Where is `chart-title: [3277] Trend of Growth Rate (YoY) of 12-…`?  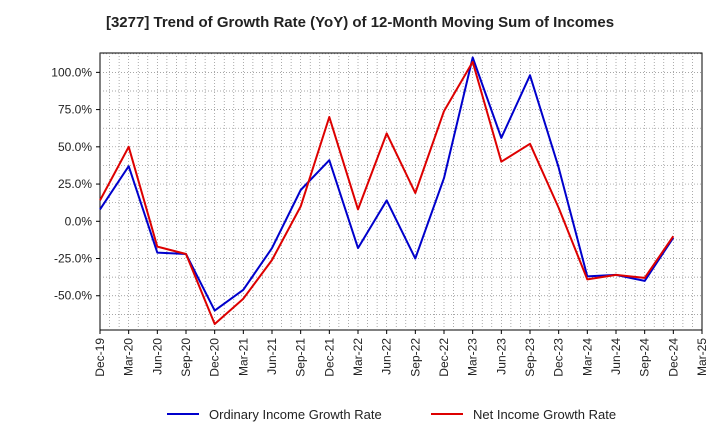
chart-title: [3277] Trend of Growth Rate (YoY) of 12-… is located at coordinates (360, 22).